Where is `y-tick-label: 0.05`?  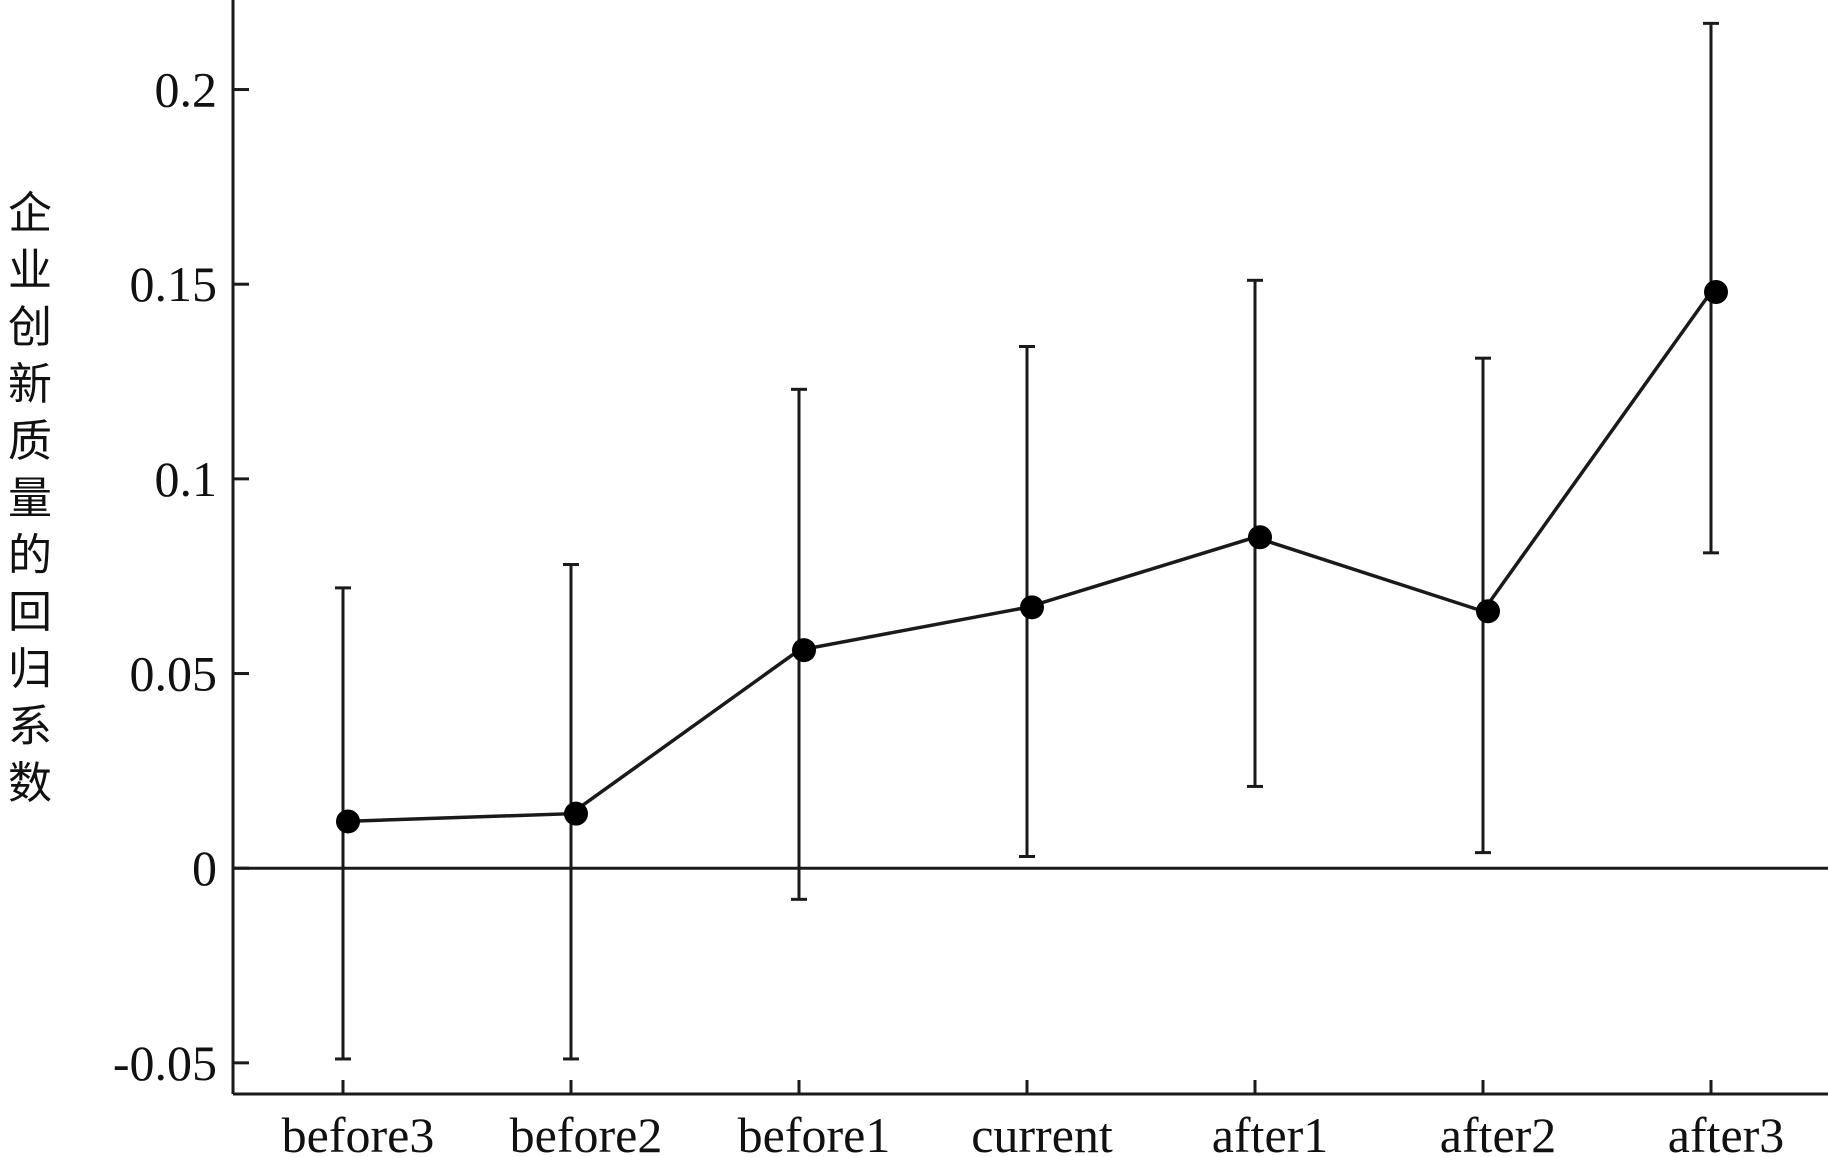
y-tick-label: 0.05 is located at coordinates (174, 674).